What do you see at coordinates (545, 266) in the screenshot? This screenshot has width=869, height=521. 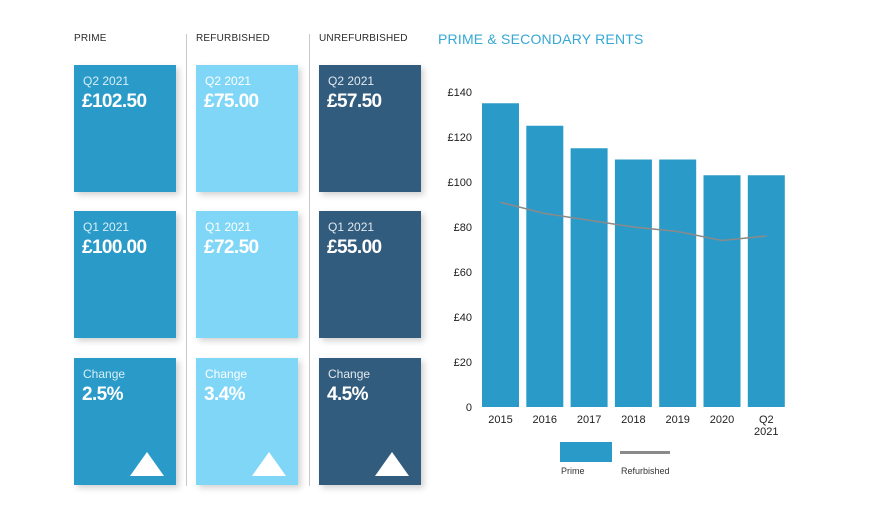 I see `bar-2016` at bounding box center [545, 266].